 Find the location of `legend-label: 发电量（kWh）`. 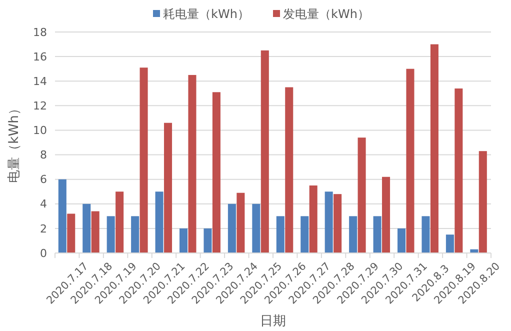

legend-label: 发电量（kWh） is located at coordinates (326, 14).